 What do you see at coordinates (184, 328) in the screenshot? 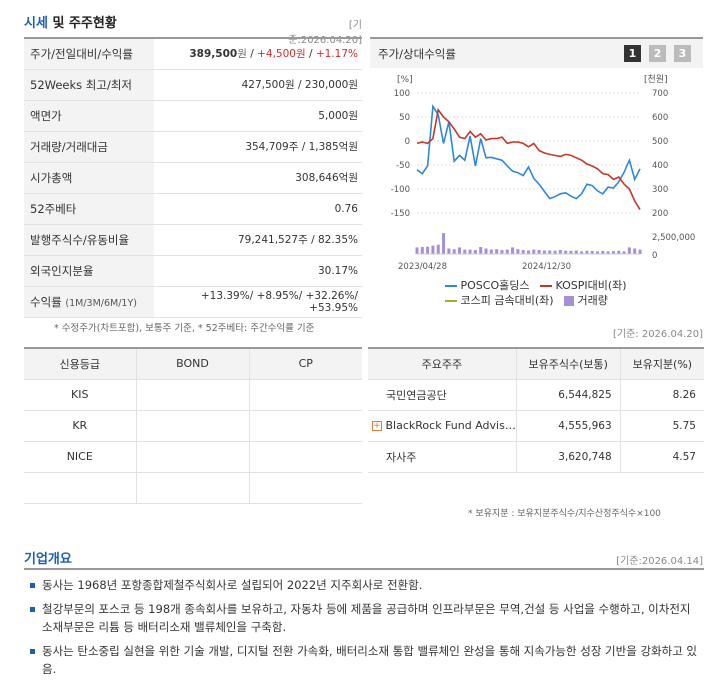
I see `market-note: * 수정주가(차트포함), 보통주 기준, * 52주베타: 주간수익률 기준` at bounding box center [184, 328].